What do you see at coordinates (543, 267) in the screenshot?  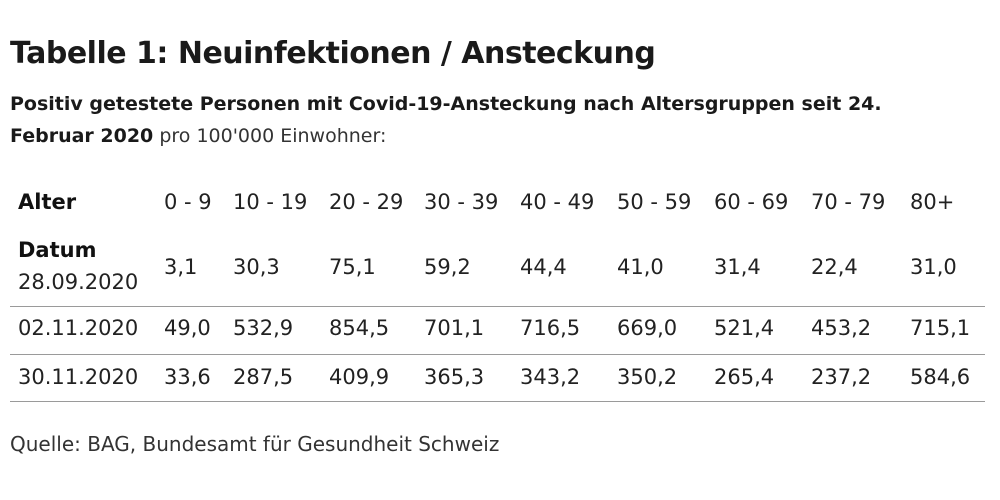 I see `table-cell: 44,4` at bounding box center [543, 267].